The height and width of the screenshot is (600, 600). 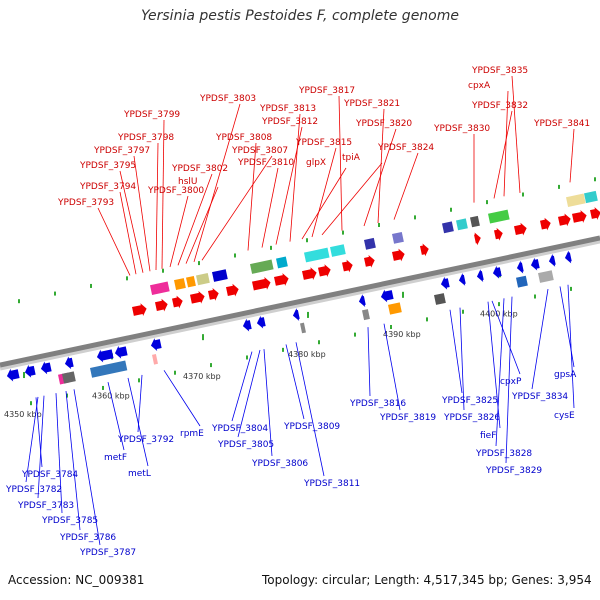 I want to click on forward-gene-label: YPDSF_3797, so click(x=121, y=151).